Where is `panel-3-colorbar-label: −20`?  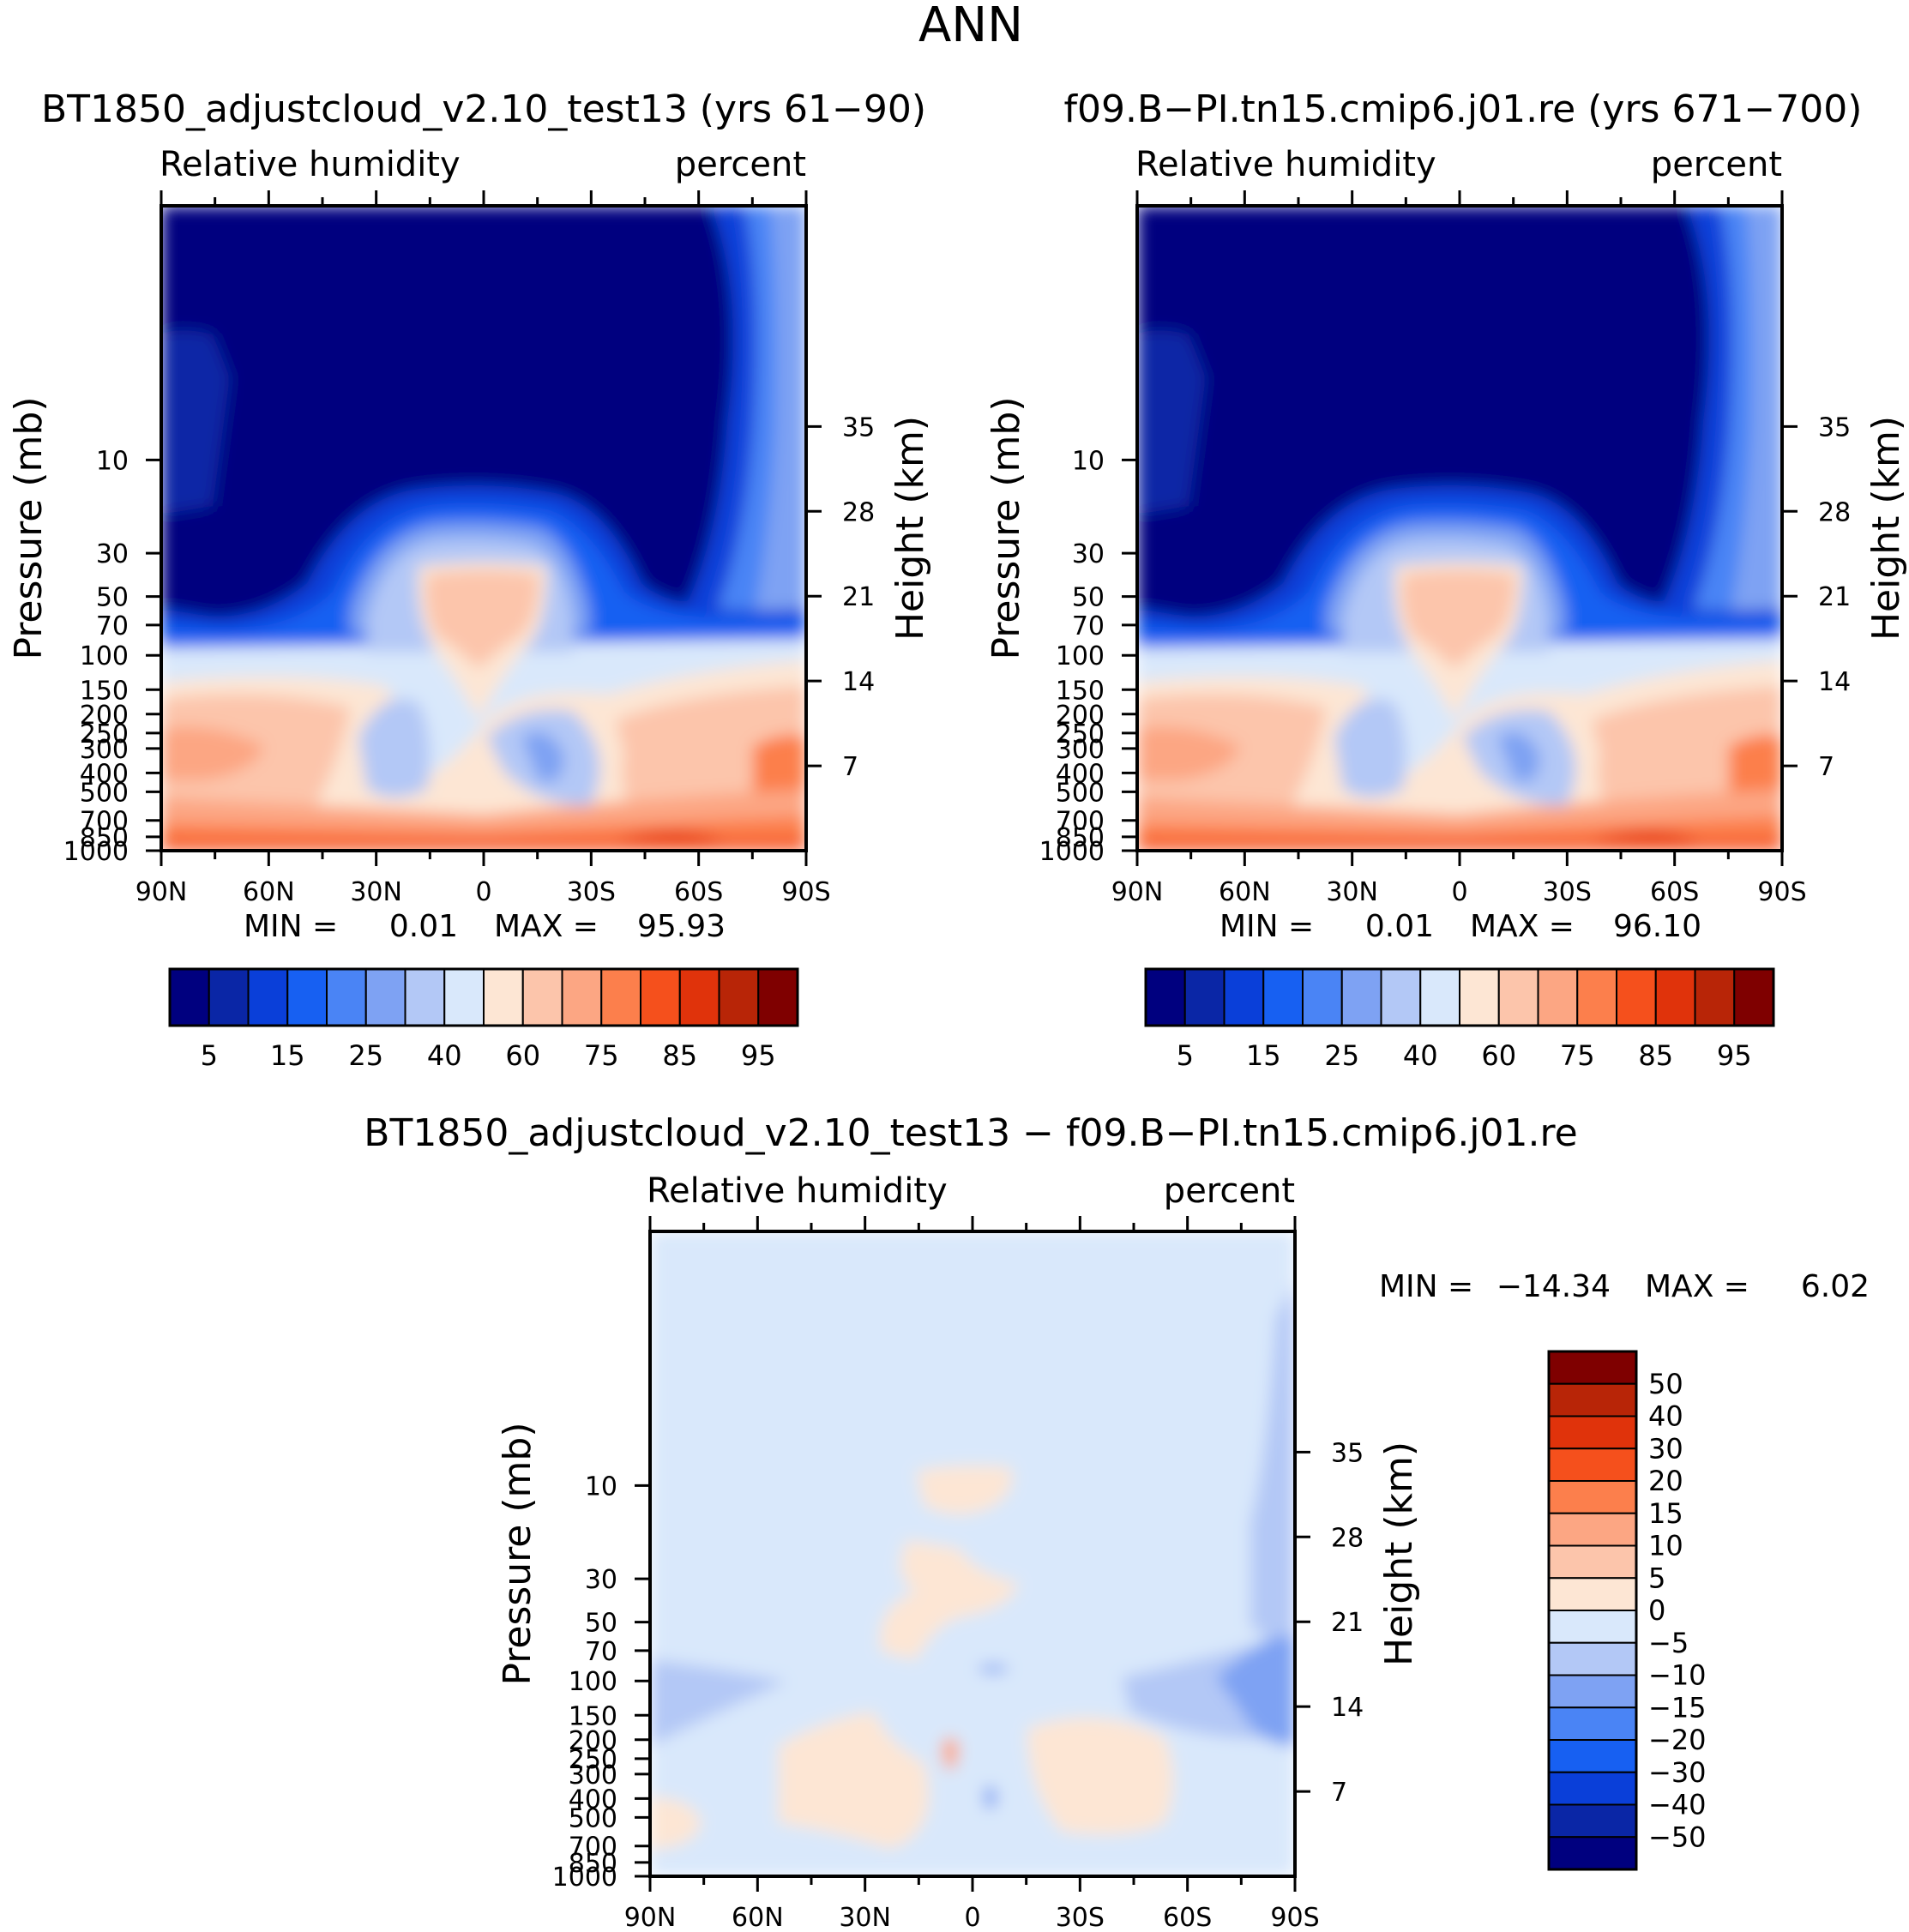
panel-3-colorbar-label: −20 is located at coordinates (1678, 1740).